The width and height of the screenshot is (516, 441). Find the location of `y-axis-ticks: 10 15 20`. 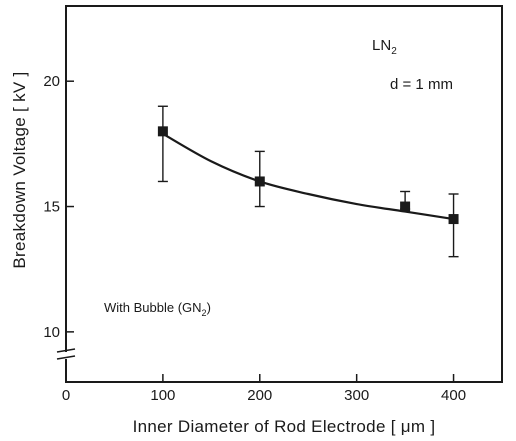

y-axis-ticks: 10 15 20 is located at coordinates (58, 207).